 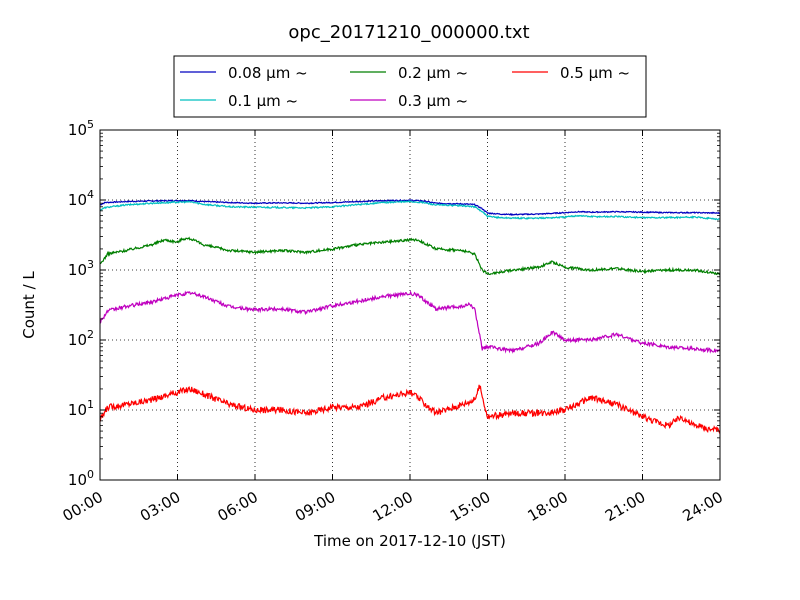 I want to click on chart-title: opc_20171210_000000.txt, so click(x=408, y=32).